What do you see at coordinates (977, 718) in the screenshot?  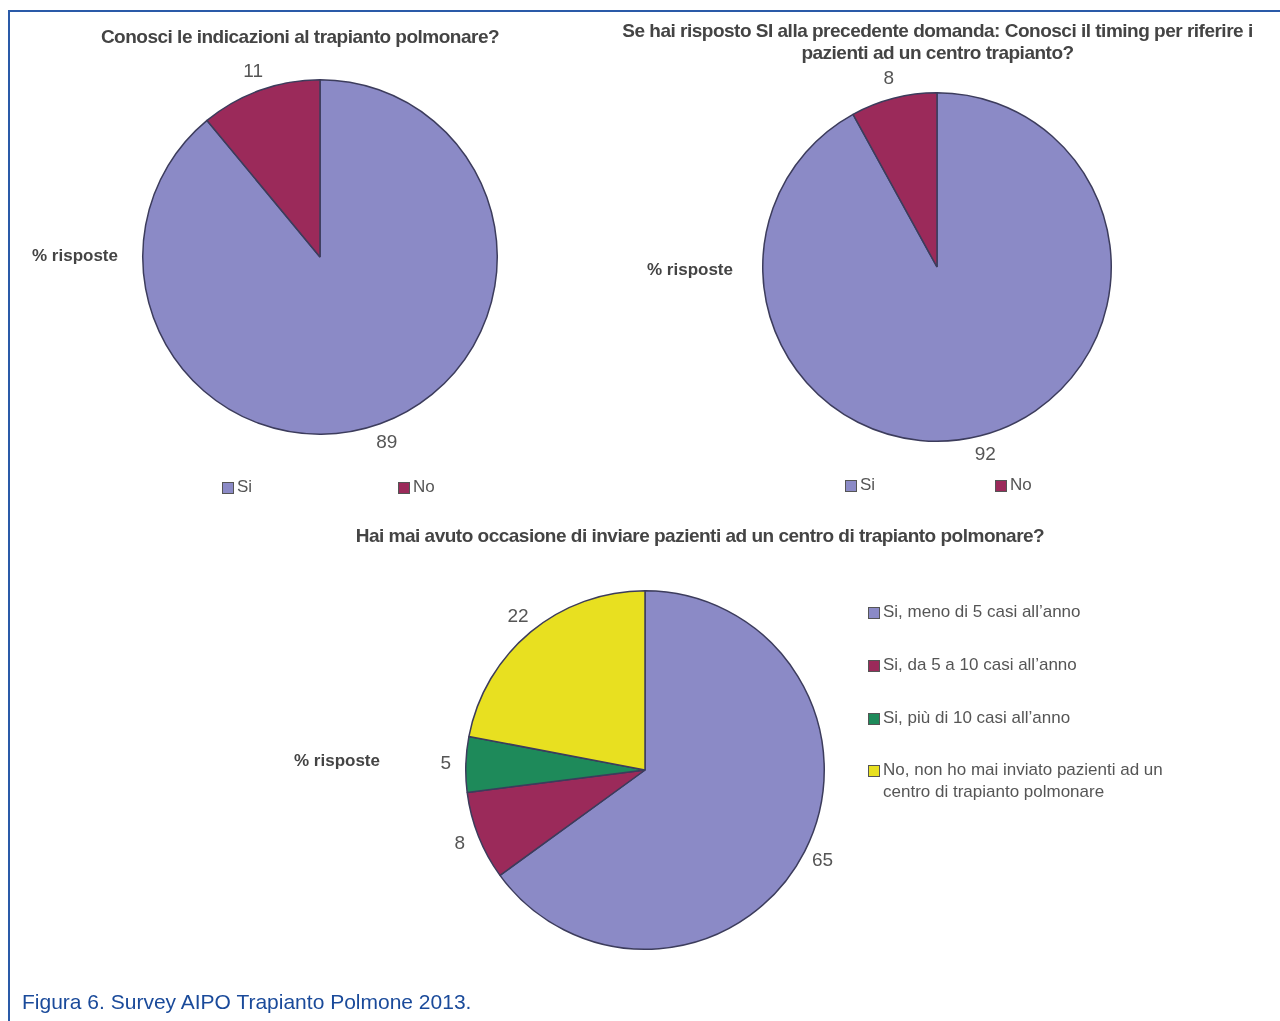 I see `legend-label: Si, più di 10 casi all’anno` at bounding box center [977, 718].